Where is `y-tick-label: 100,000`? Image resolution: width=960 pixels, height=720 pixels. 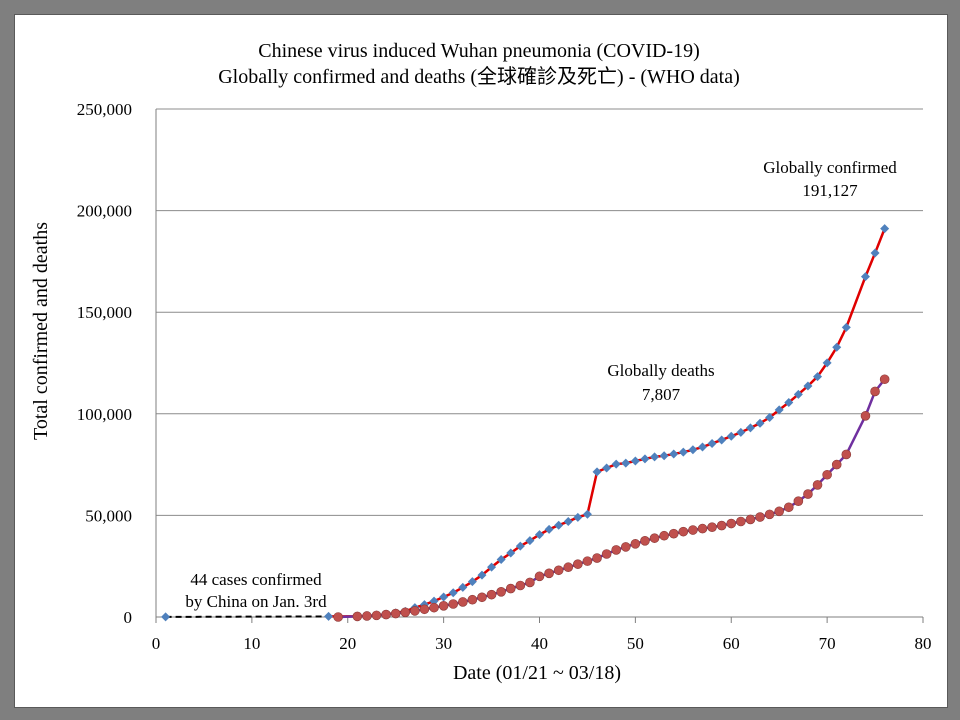
y-tick-label: 100,000 is located at coordinates (104, 414).